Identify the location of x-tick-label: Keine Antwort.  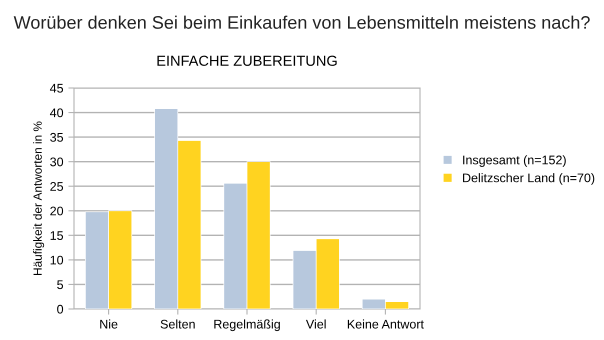
(386, 324).